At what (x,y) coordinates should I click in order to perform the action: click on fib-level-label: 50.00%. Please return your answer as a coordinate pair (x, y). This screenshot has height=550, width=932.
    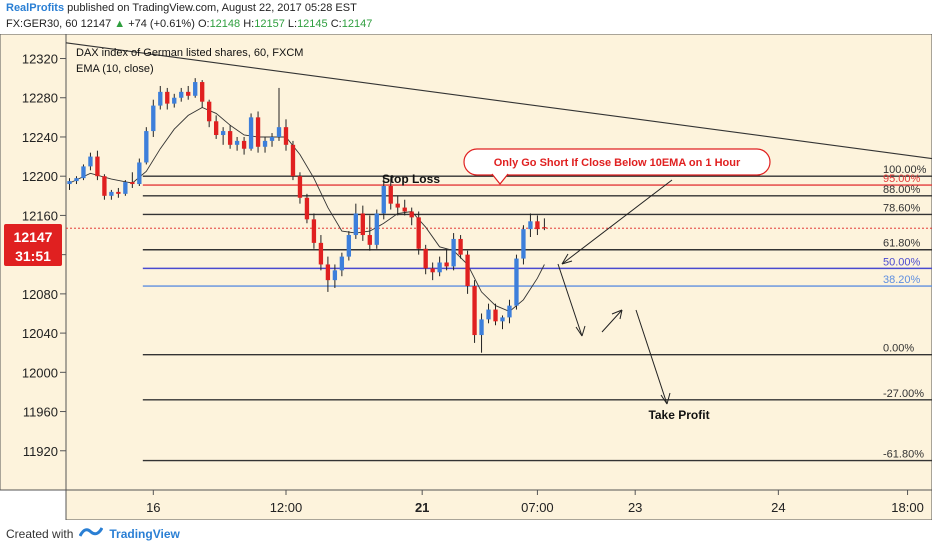
    Looking at the image, I should click on (902, 262).